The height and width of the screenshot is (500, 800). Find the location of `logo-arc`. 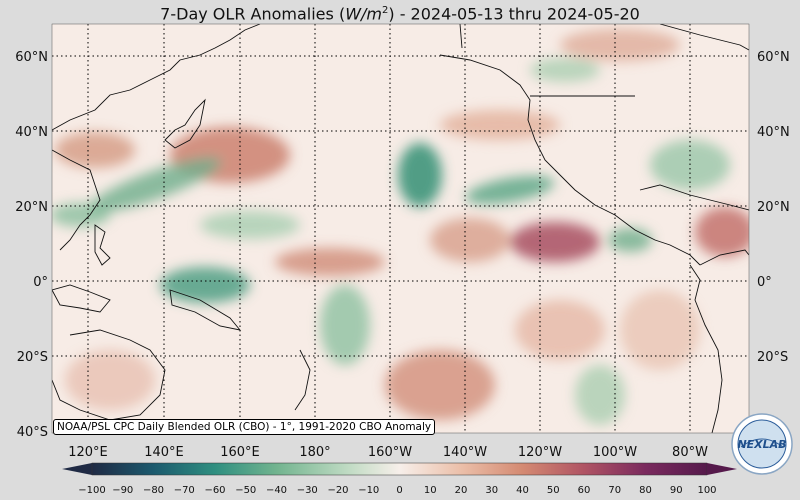

logo-arc is located at coordinates (762, 443).